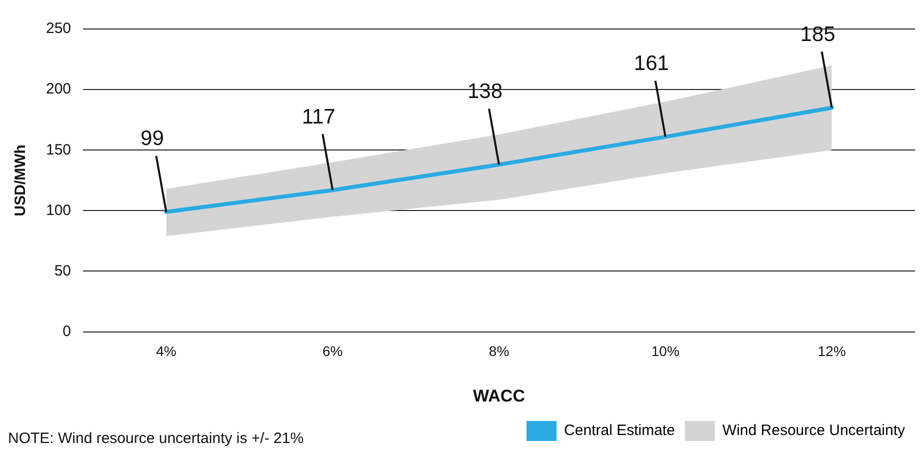  I want to click on legend-label: Central Estimate, so click(619, 431).